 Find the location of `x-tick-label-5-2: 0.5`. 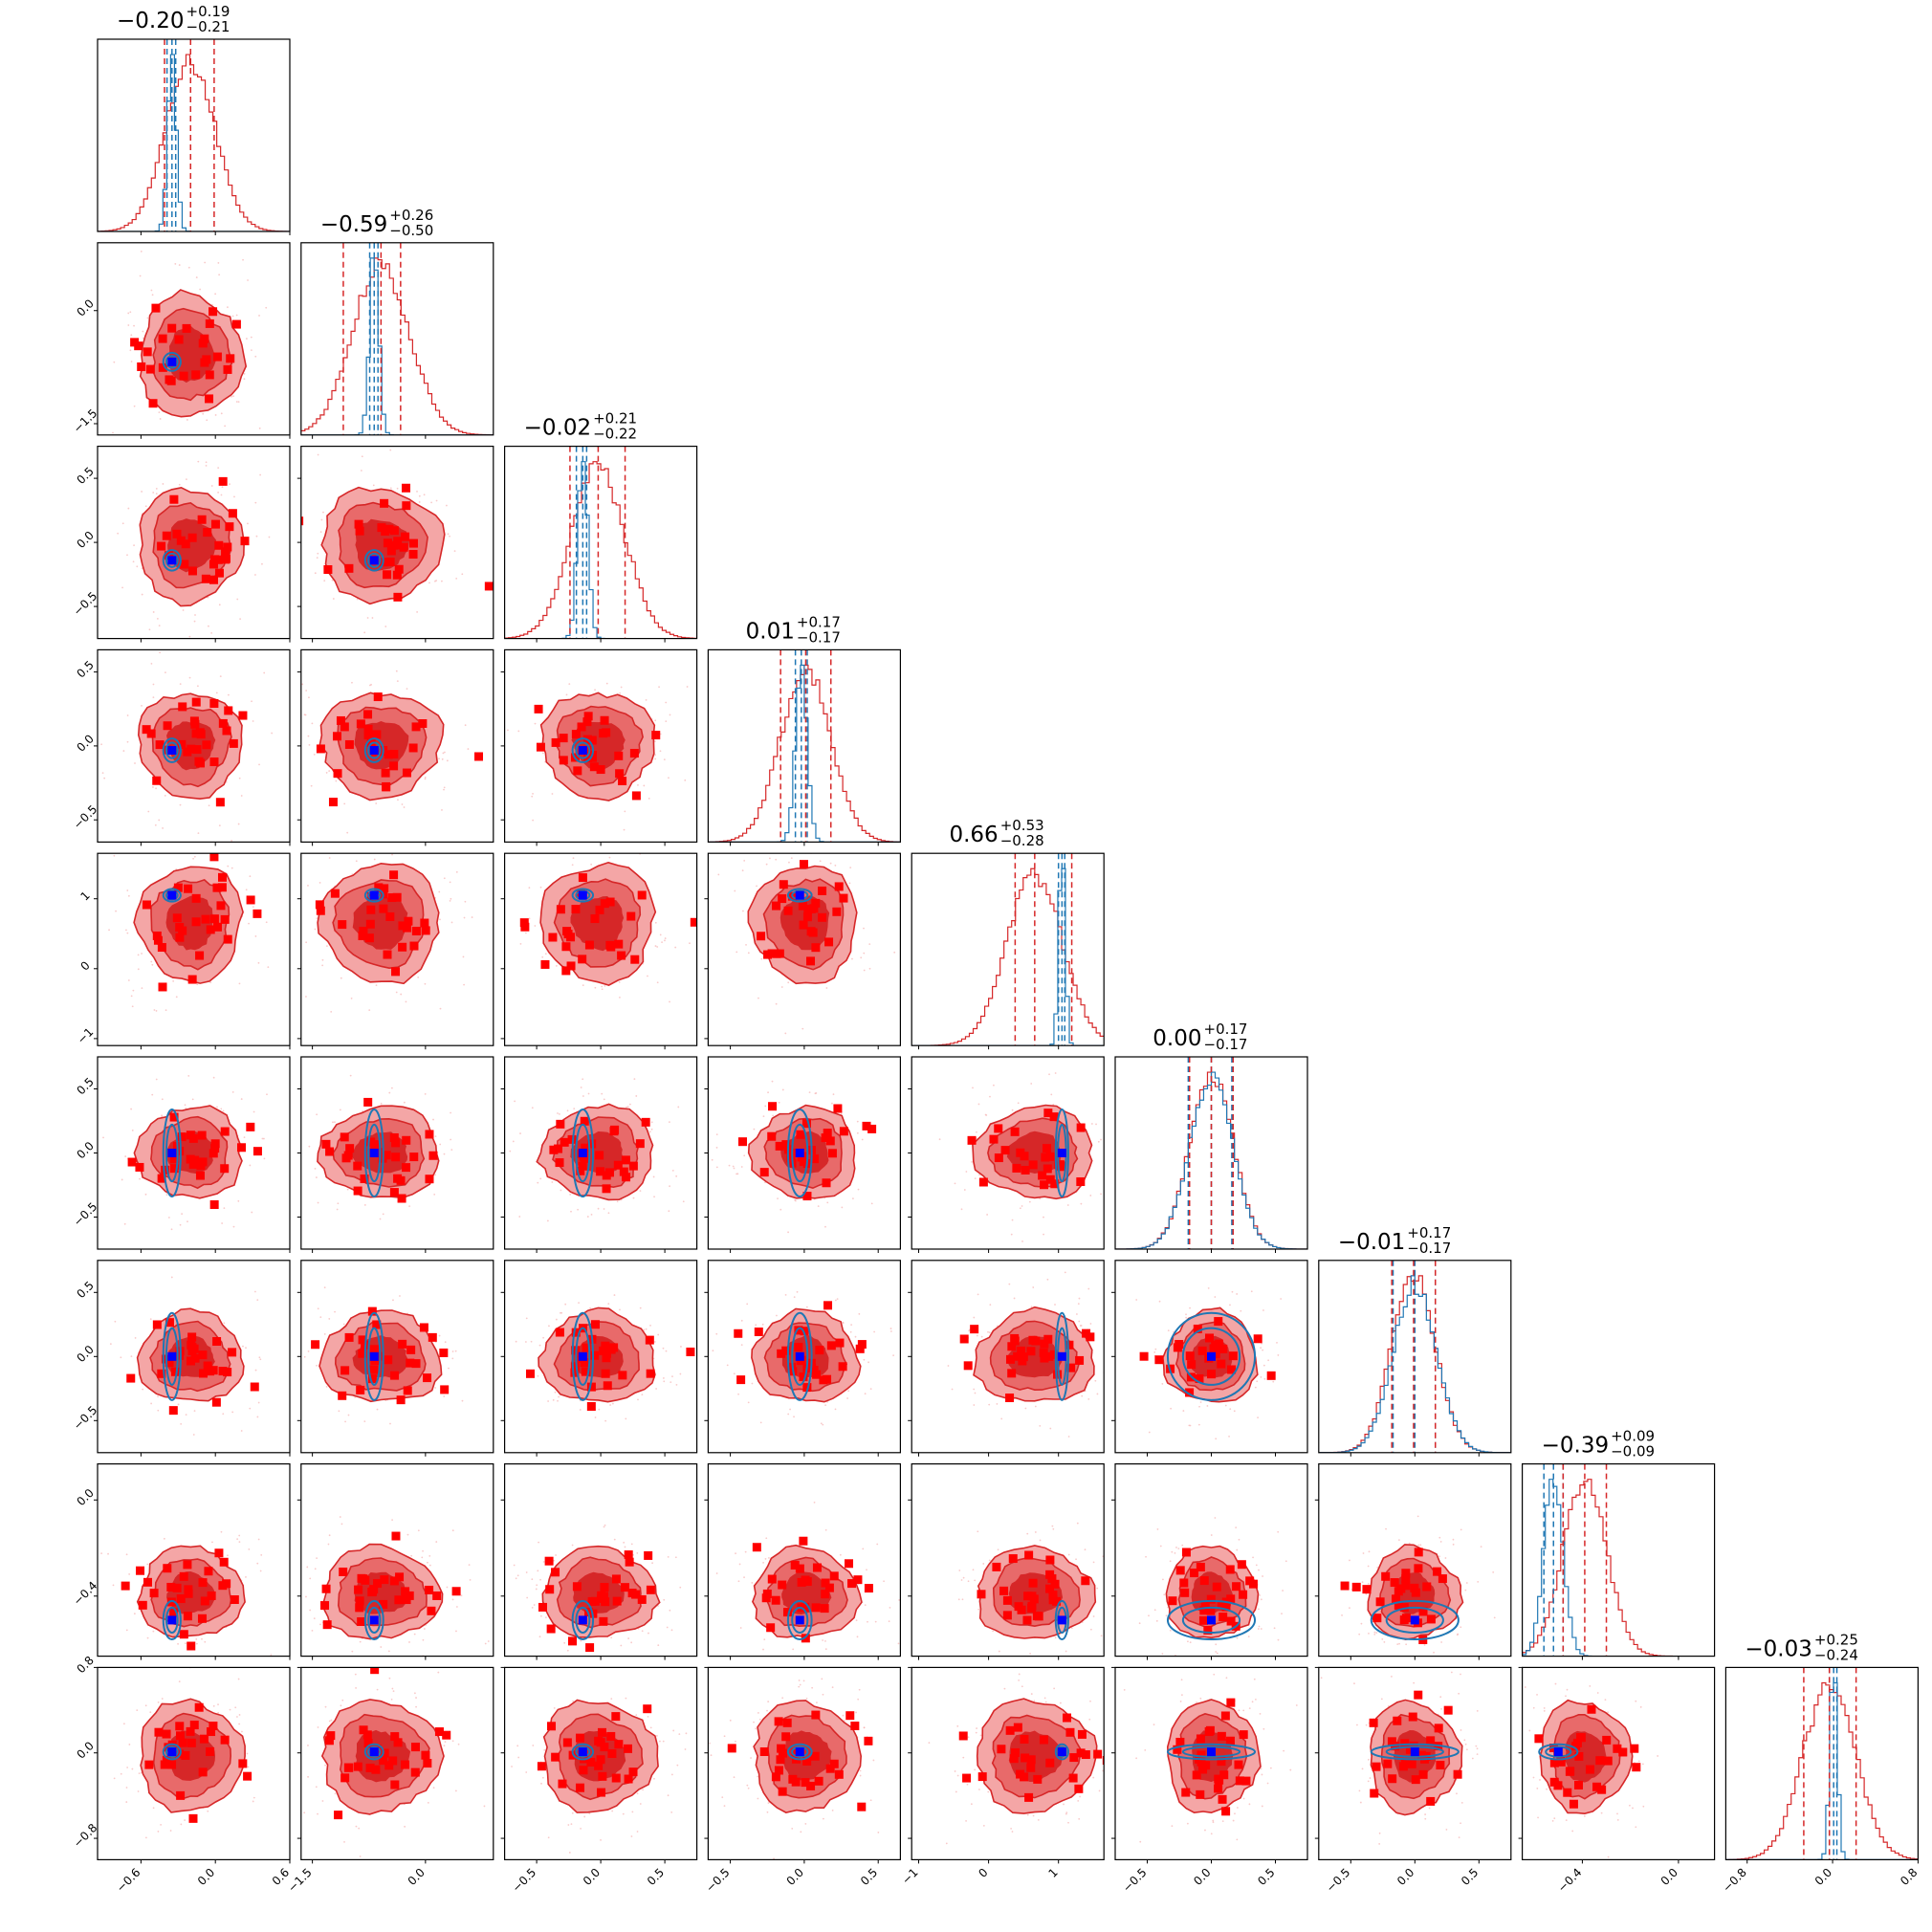

x-tick-label-5-2: 0.5 is located at coordinates (1266, 1877).